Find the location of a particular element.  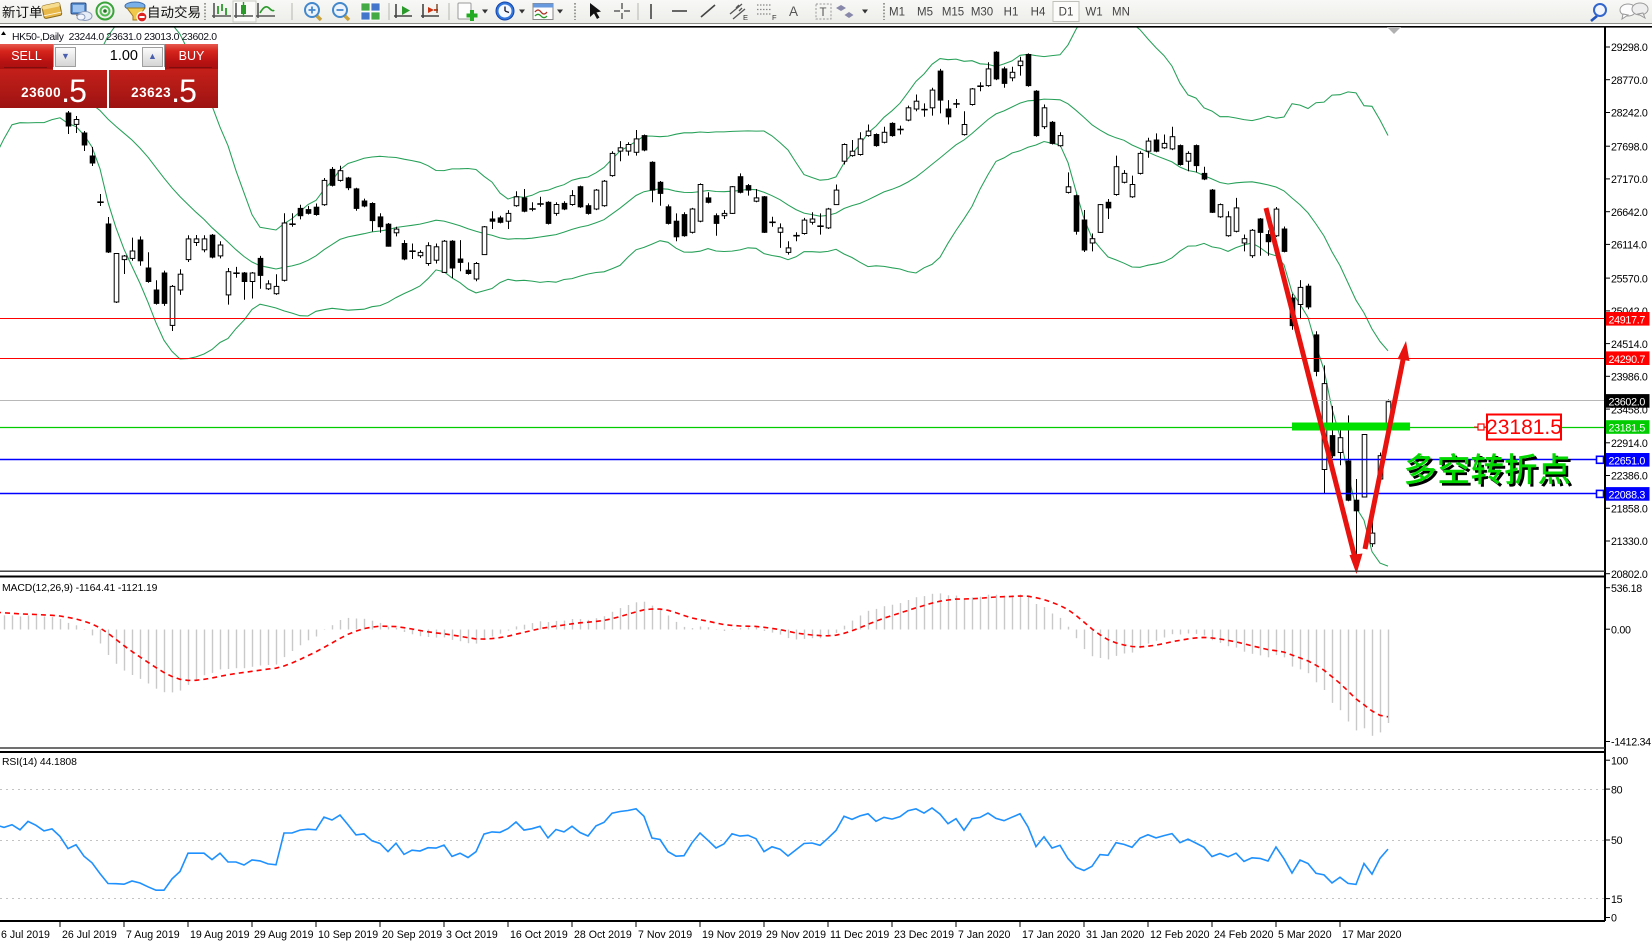

svg-text: 28 Oct 2019 is located at coordinates (603, 935).